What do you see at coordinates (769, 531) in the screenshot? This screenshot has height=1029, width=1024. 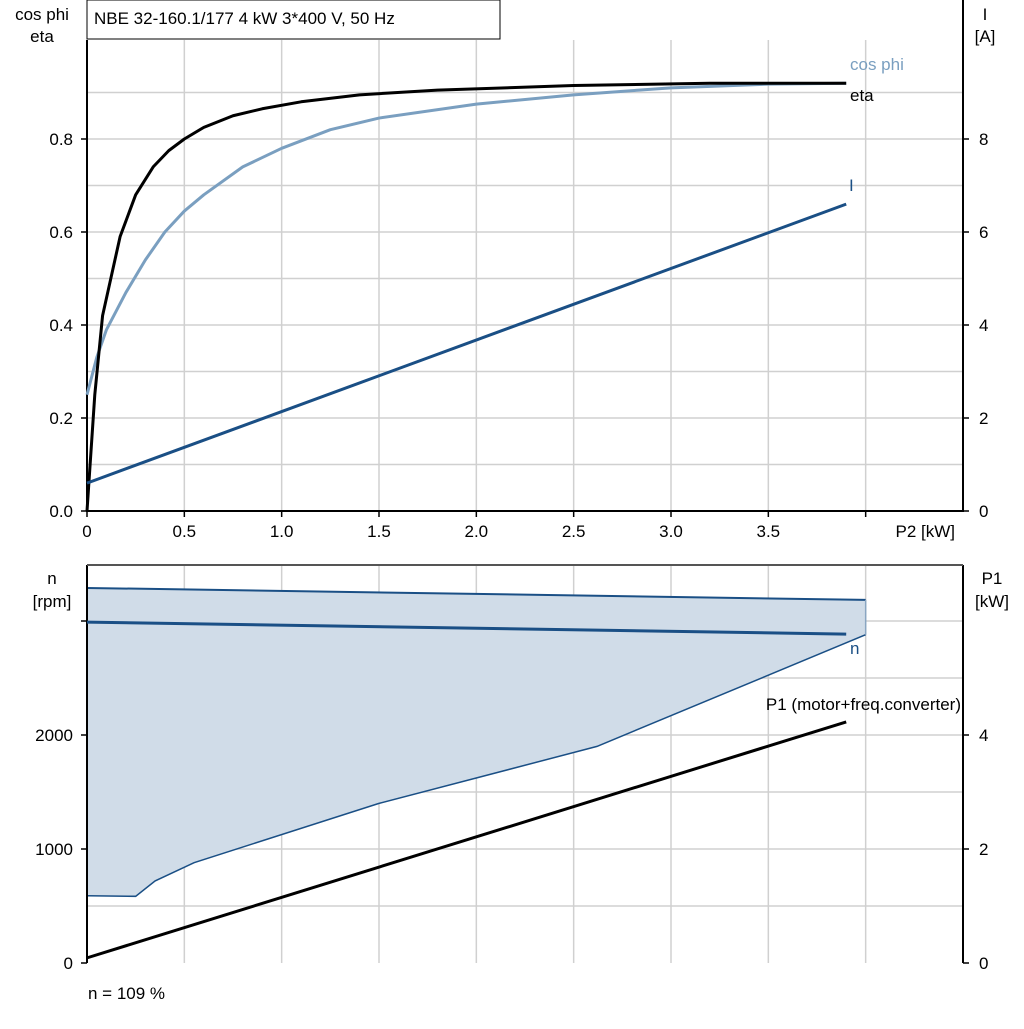 I see `x-tick-label: 3.5` at bounding box center [769, 531].